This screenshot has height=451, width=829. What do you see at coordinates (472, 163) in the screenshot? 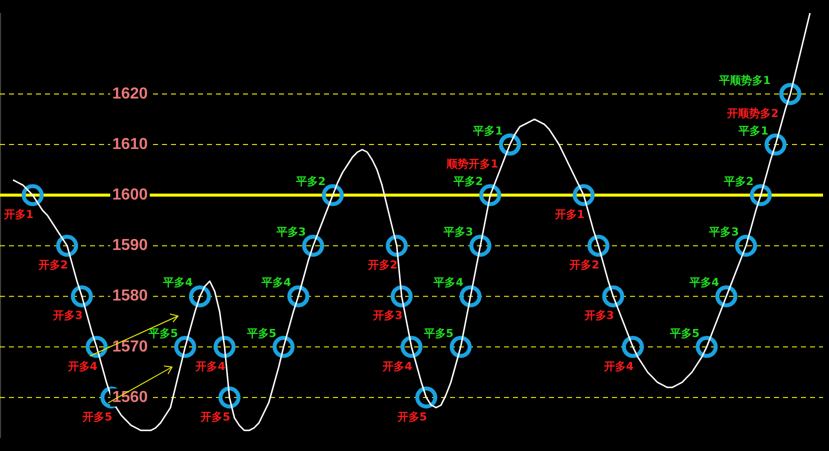
I see `data-label: 顺势开多1` at bounding box center [472, 163].